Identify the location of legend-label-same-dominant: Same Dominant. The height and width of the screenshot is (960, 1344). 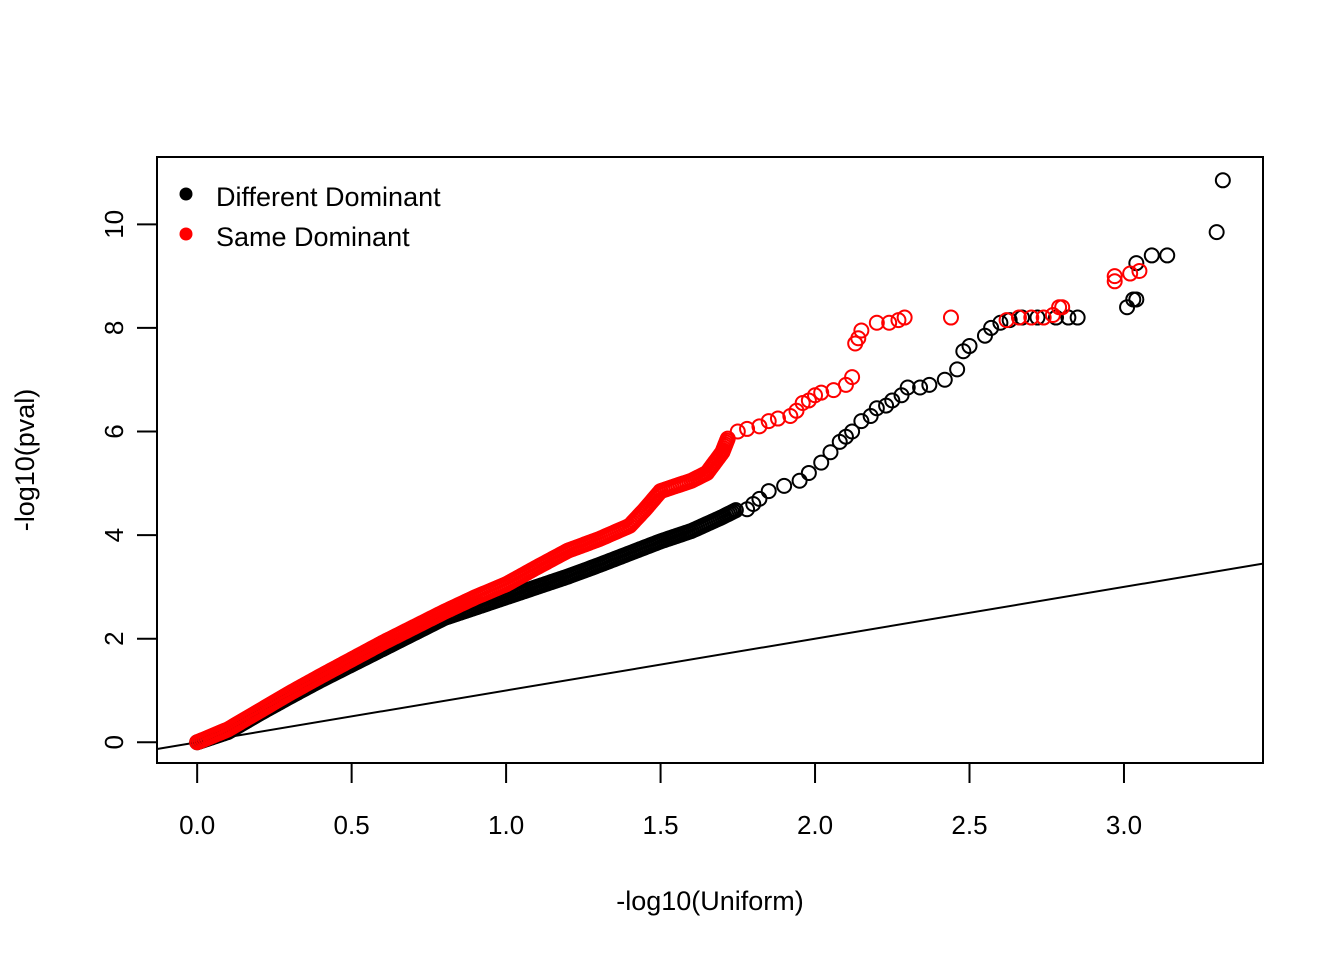
(313, 237).